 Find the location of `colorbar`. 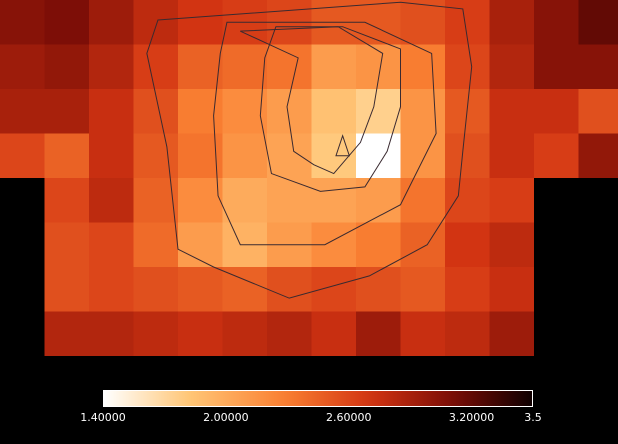

colorbar is located at coordinates (318, 398).